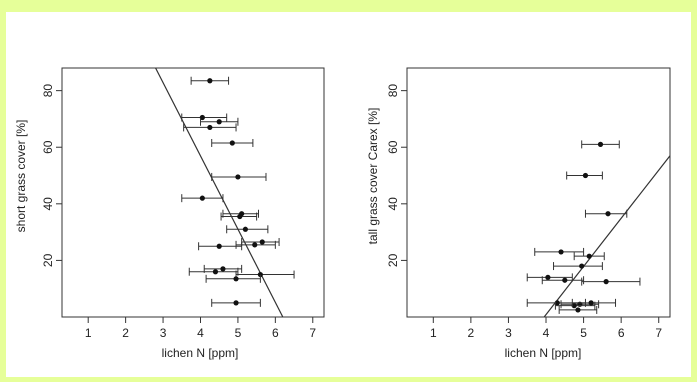 This screenshot has width=697, height=382. I want to click on left-x-axis-label: lichen N [ppm], so click(200, 353).